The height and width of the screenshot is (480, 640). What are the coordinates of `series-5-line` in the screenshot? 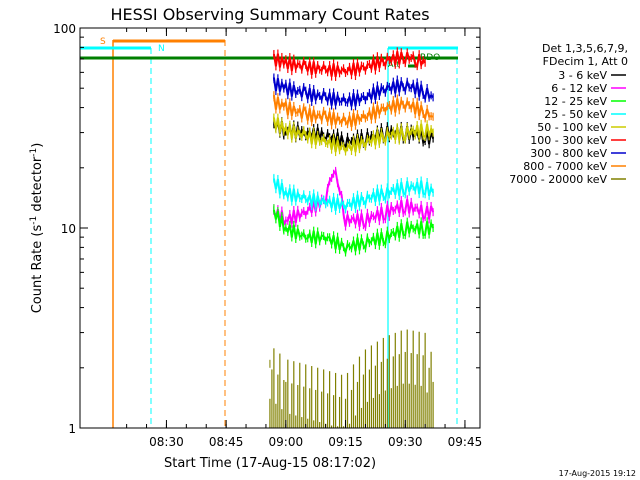 It's located at (349, 64).